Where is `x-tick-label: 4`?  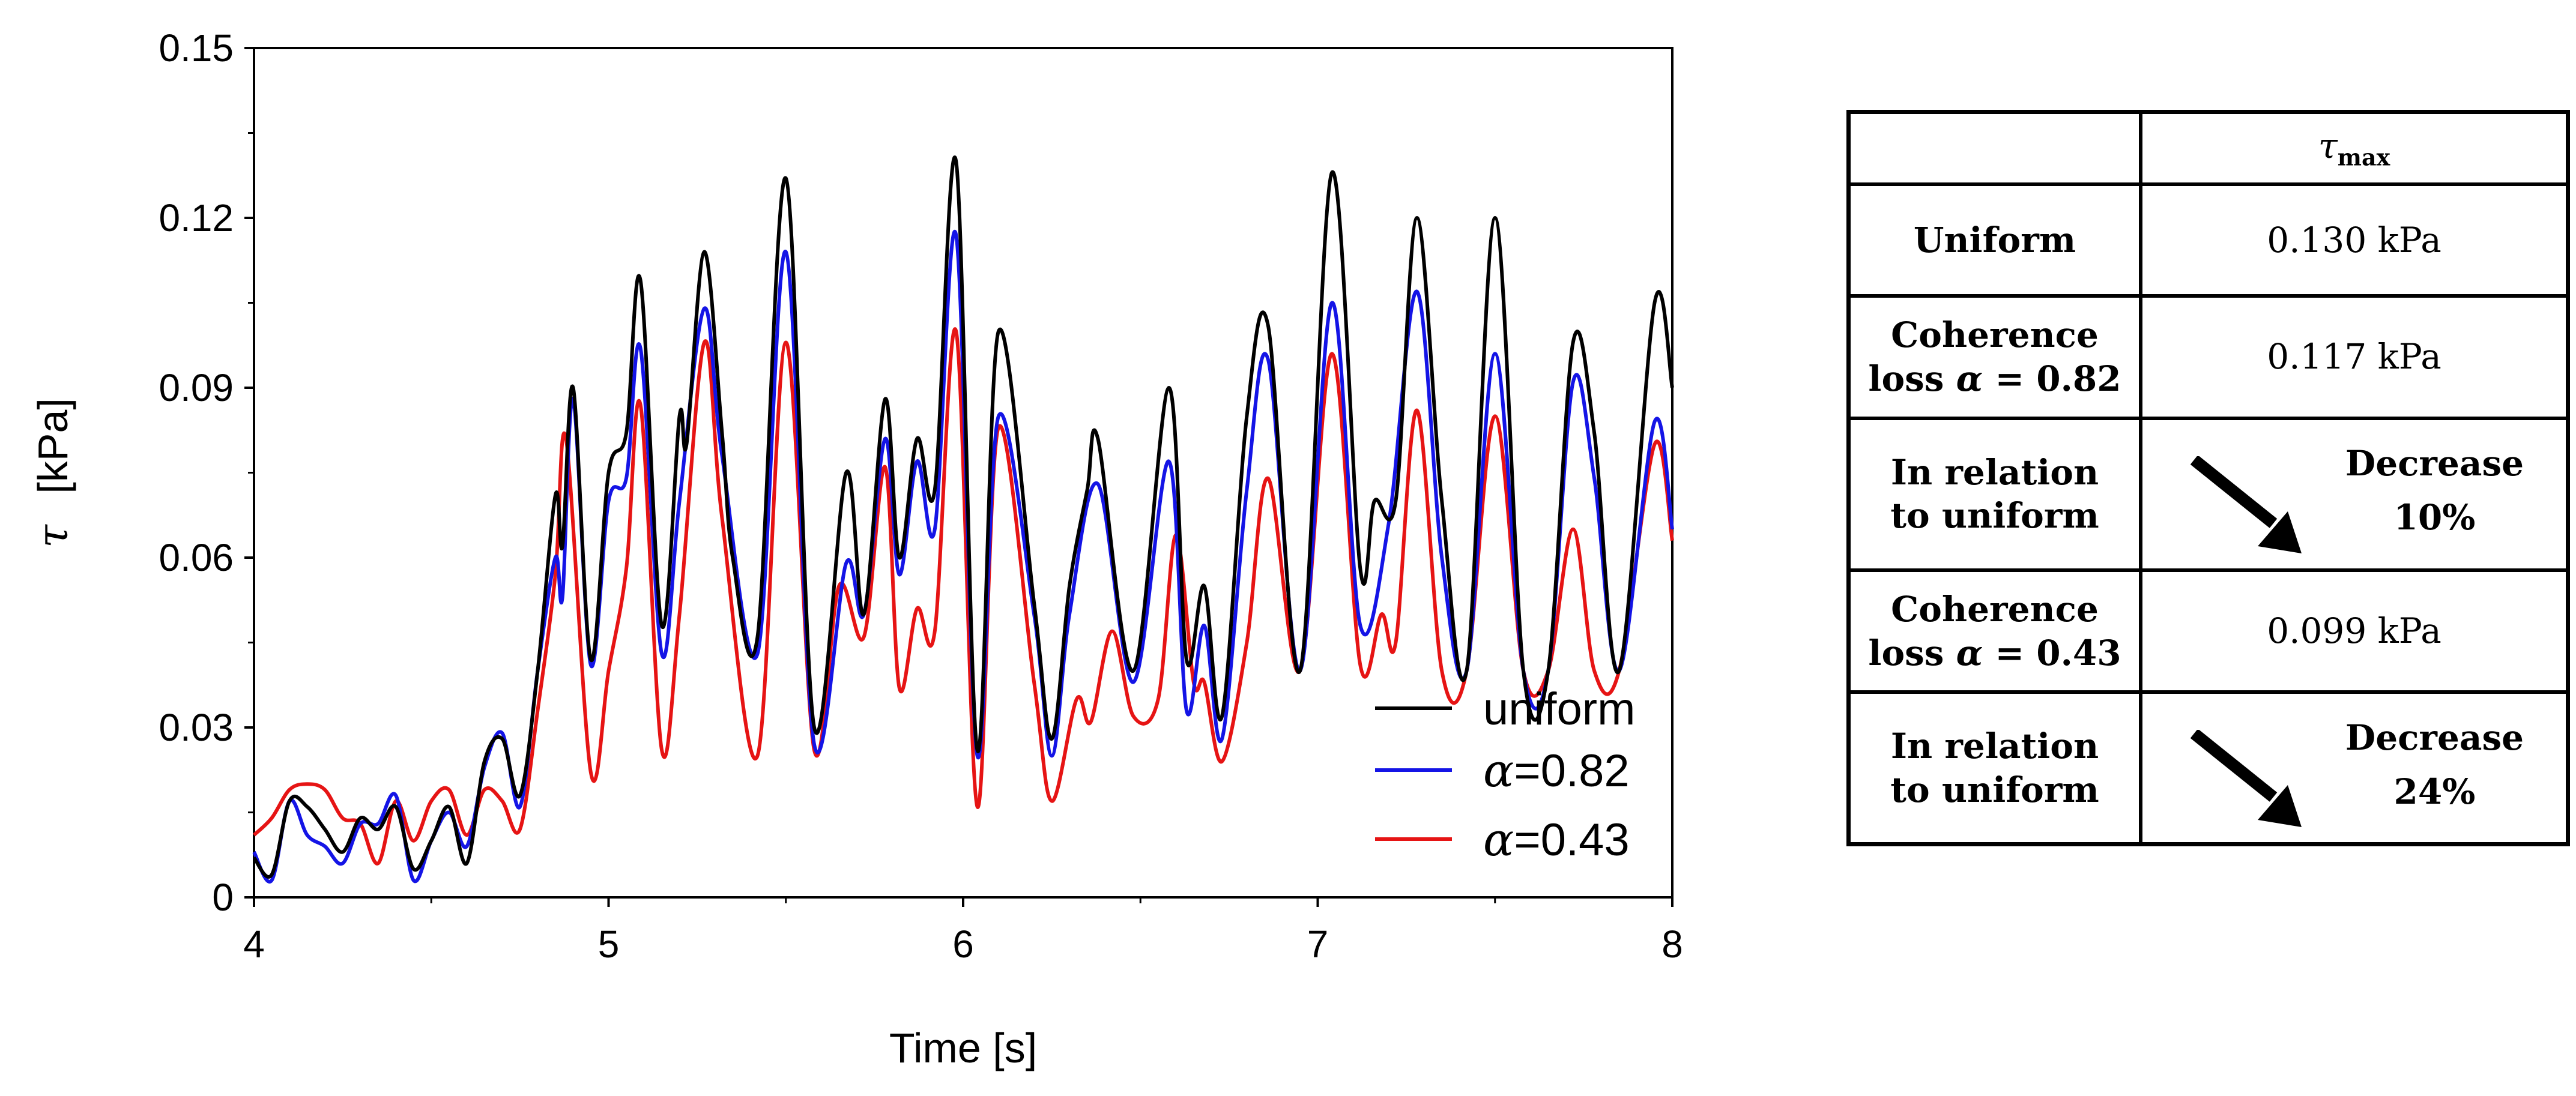
x-tick-label: 4 is located at coordinates (254, 944).